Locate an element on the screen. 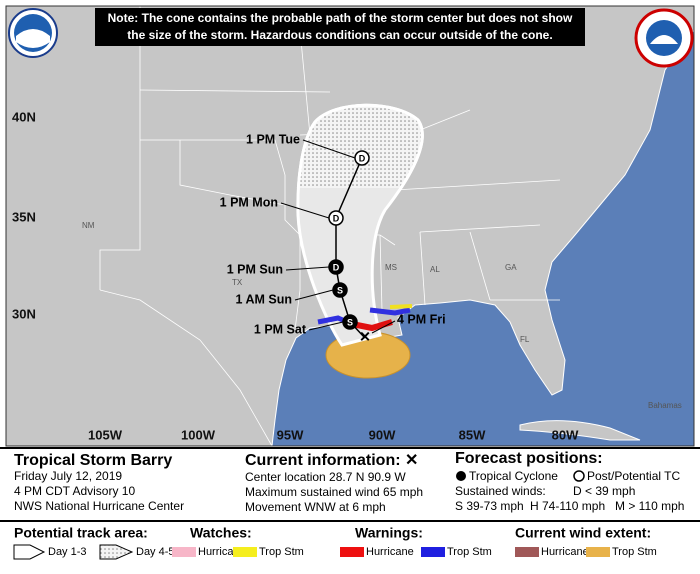 The height and width of the screenshot is (574, 700). current-info-line: Center location 28.7 N 90.9 W is located at coordinates (325, 477).